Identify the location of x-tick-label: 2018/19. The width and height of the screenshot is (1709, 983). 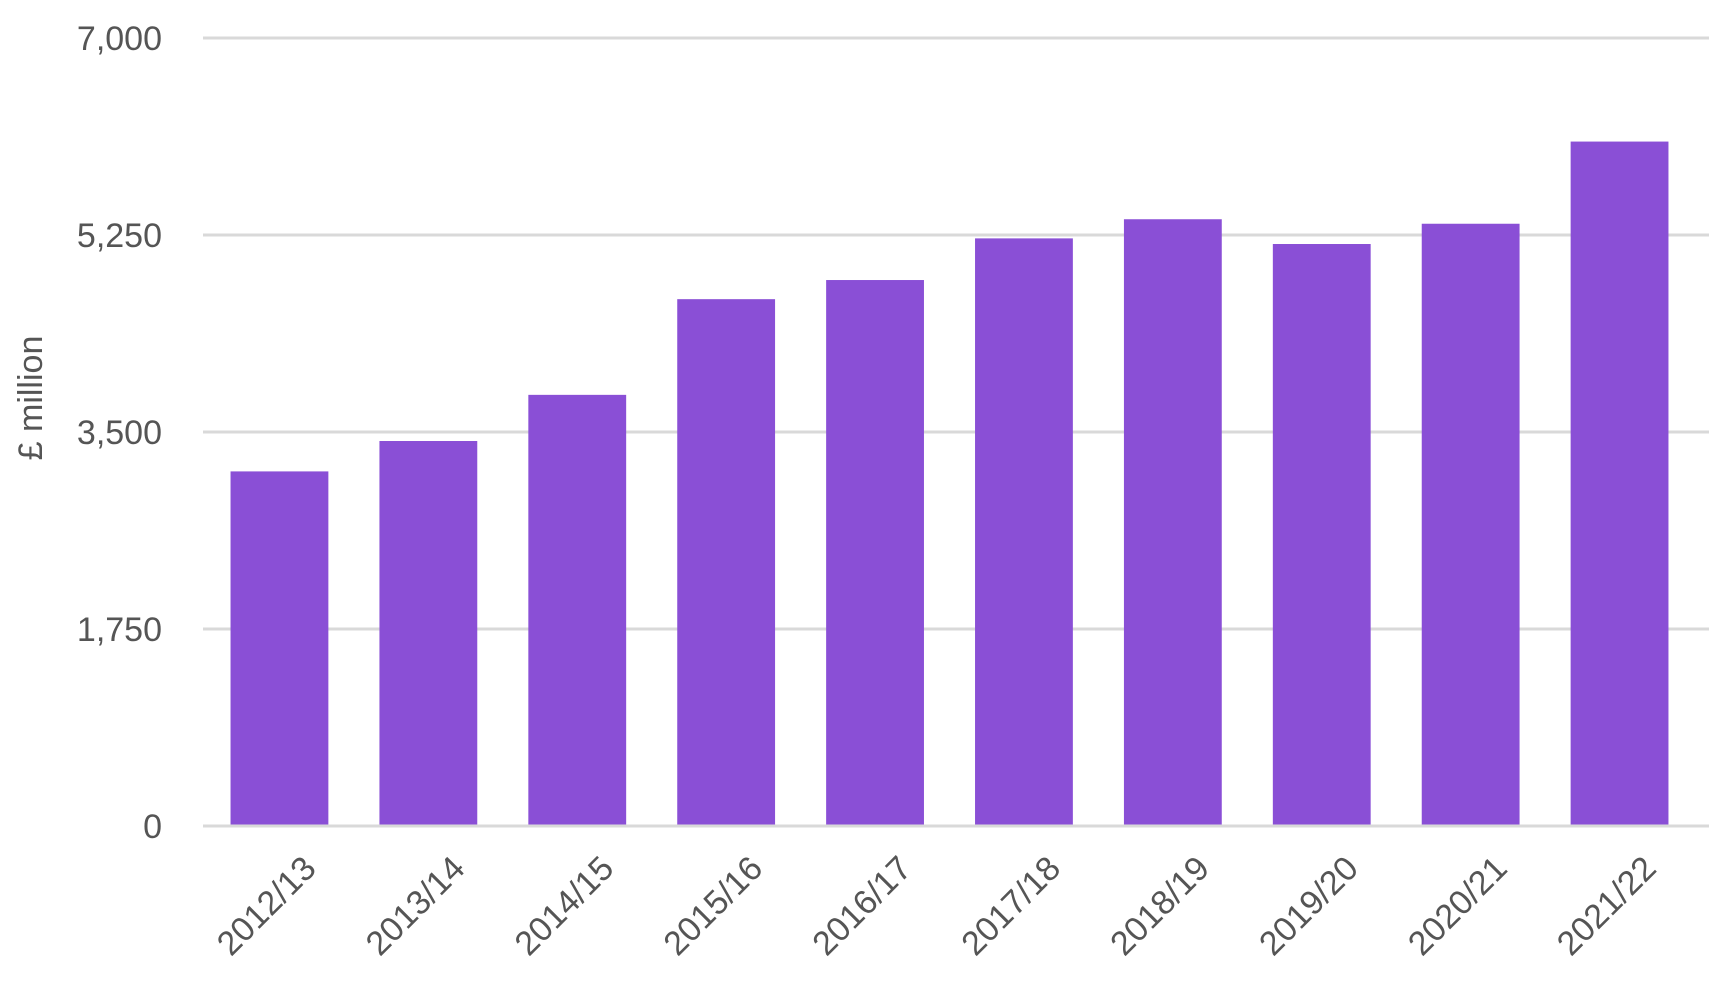
(1160, 906).